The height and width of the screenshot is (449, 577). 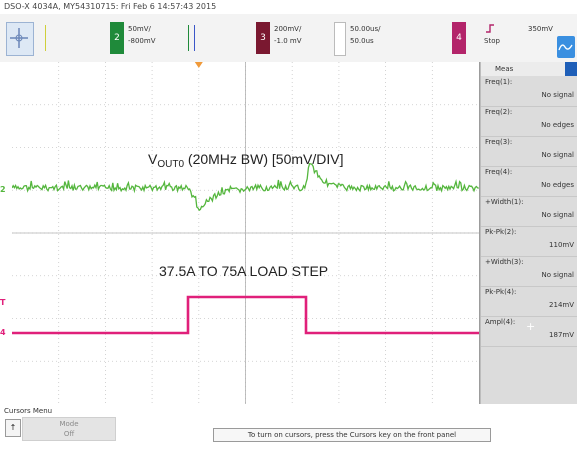 I want to click on timebase-rate: 50.00us/, so click(x=365, y=29).